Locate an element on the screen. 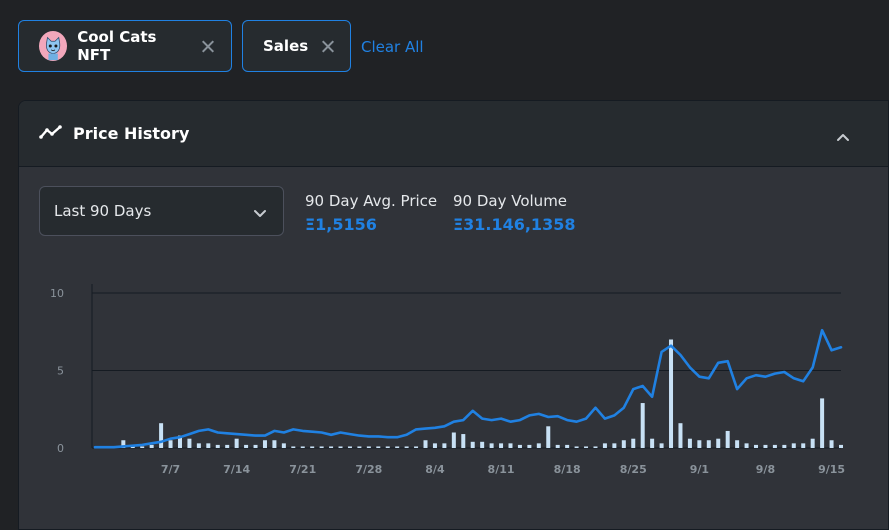 This screenshot has height=530, width=889. panel-title: Price History is located at coordinates (131, 133).